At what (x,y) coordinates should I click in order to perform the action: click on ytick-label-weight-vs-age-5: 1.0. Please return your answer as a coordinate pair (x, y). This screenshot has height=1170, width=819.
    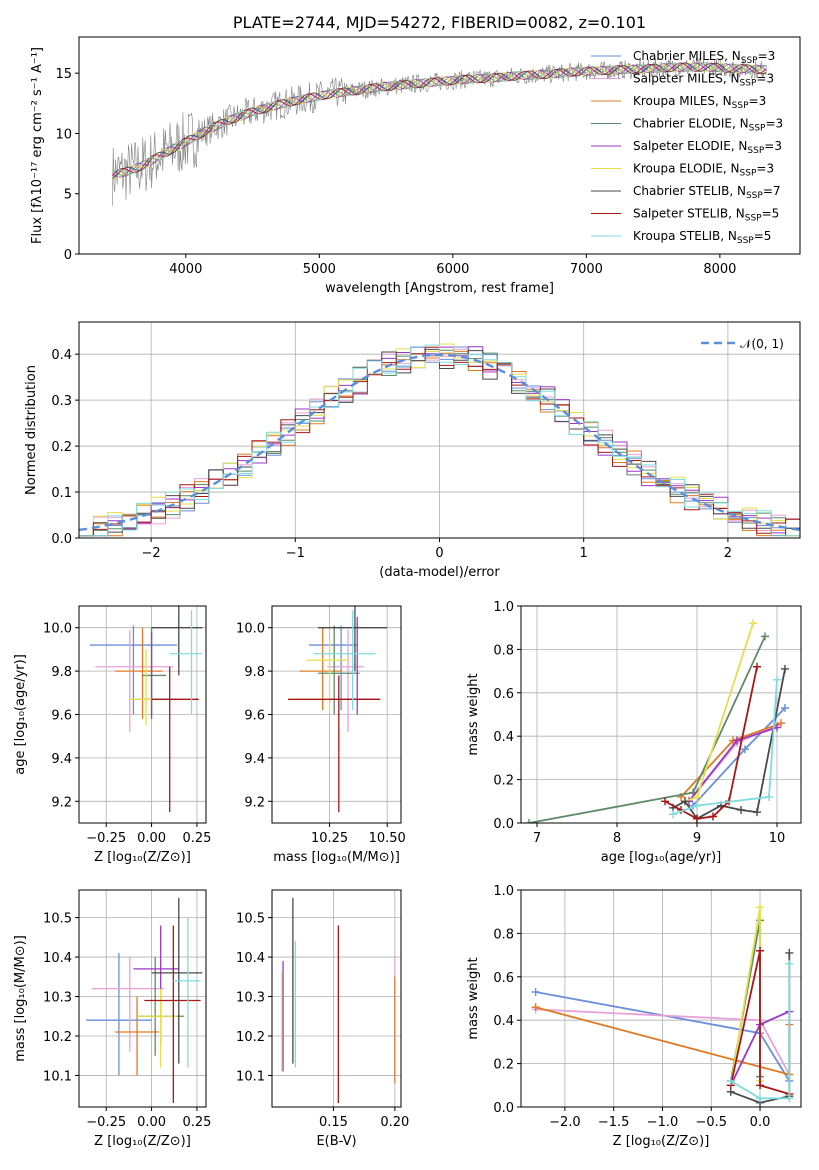
    Looking at the image, I should click on (503, 607).